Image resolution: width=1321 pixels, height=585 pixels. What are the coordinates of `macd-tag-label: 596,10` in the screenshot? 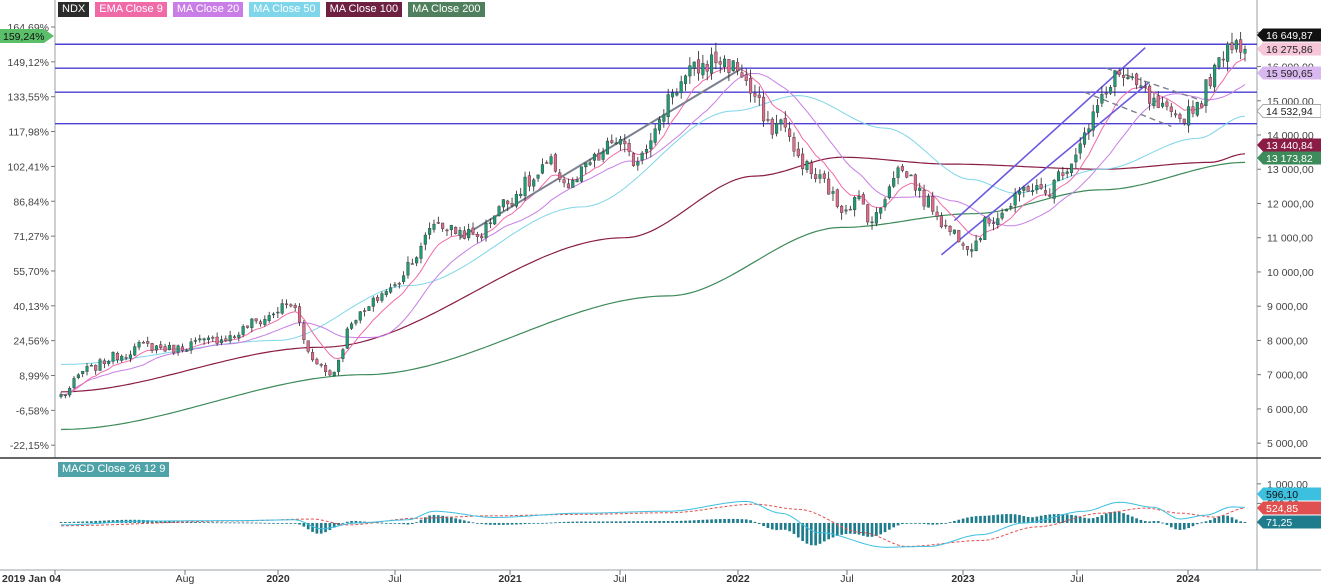 It's located at (1282, 495).